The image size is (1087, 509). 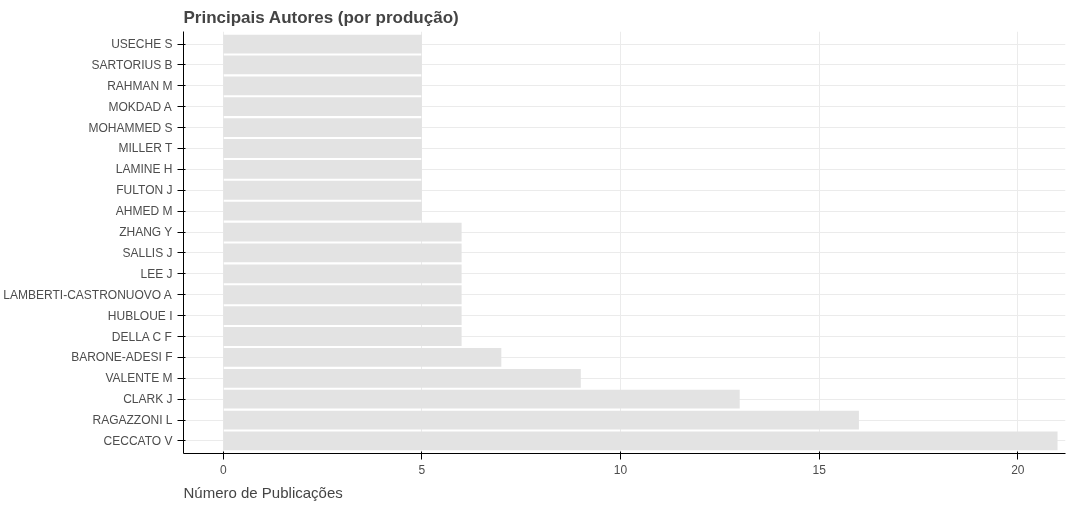 I want to click on x-tick-label: 0, so click(x=223, y=469).